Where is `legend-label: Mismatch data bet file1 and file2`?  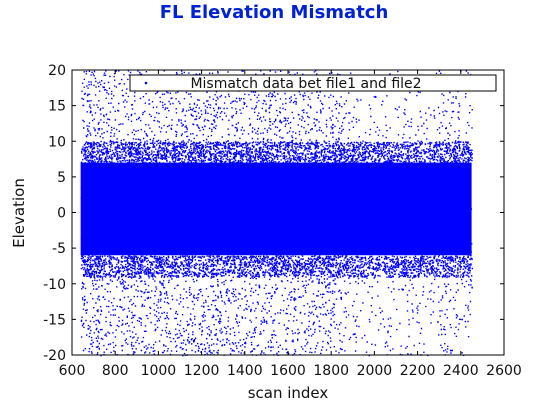
legend-label: Mismatch data bet file1 and file2 is located at coordinates (305, 84).